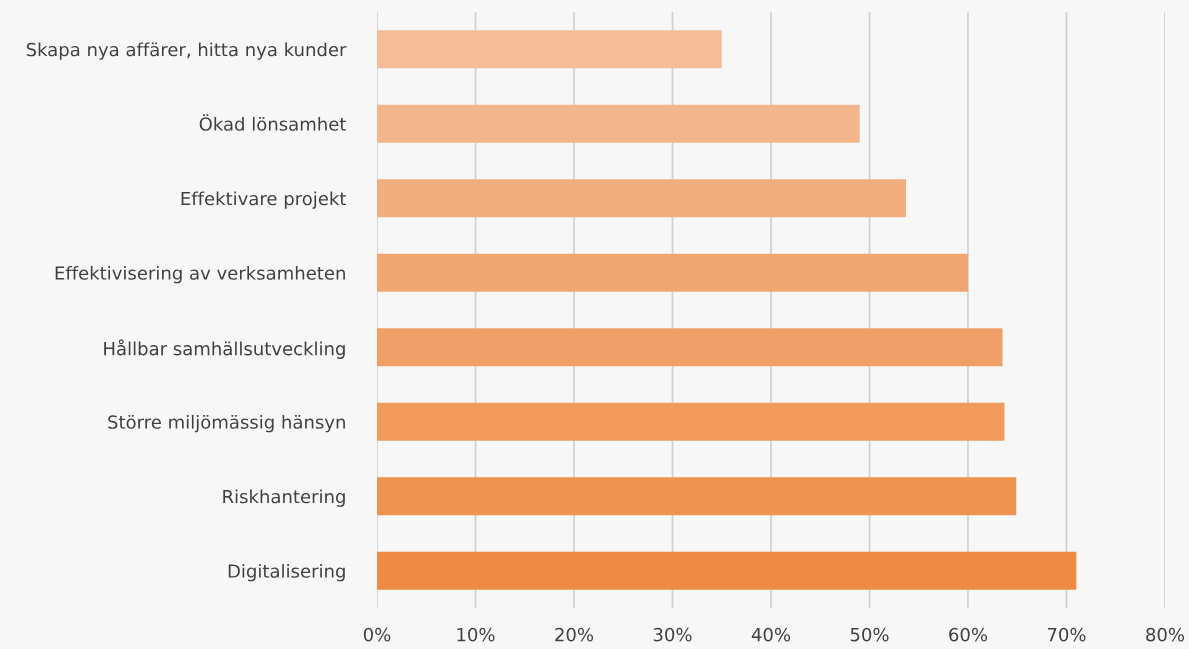 Image resolution: width=1189 pixels, height=649 pixels. I want to click on x-tick-label: 10%, so click(476, 634).